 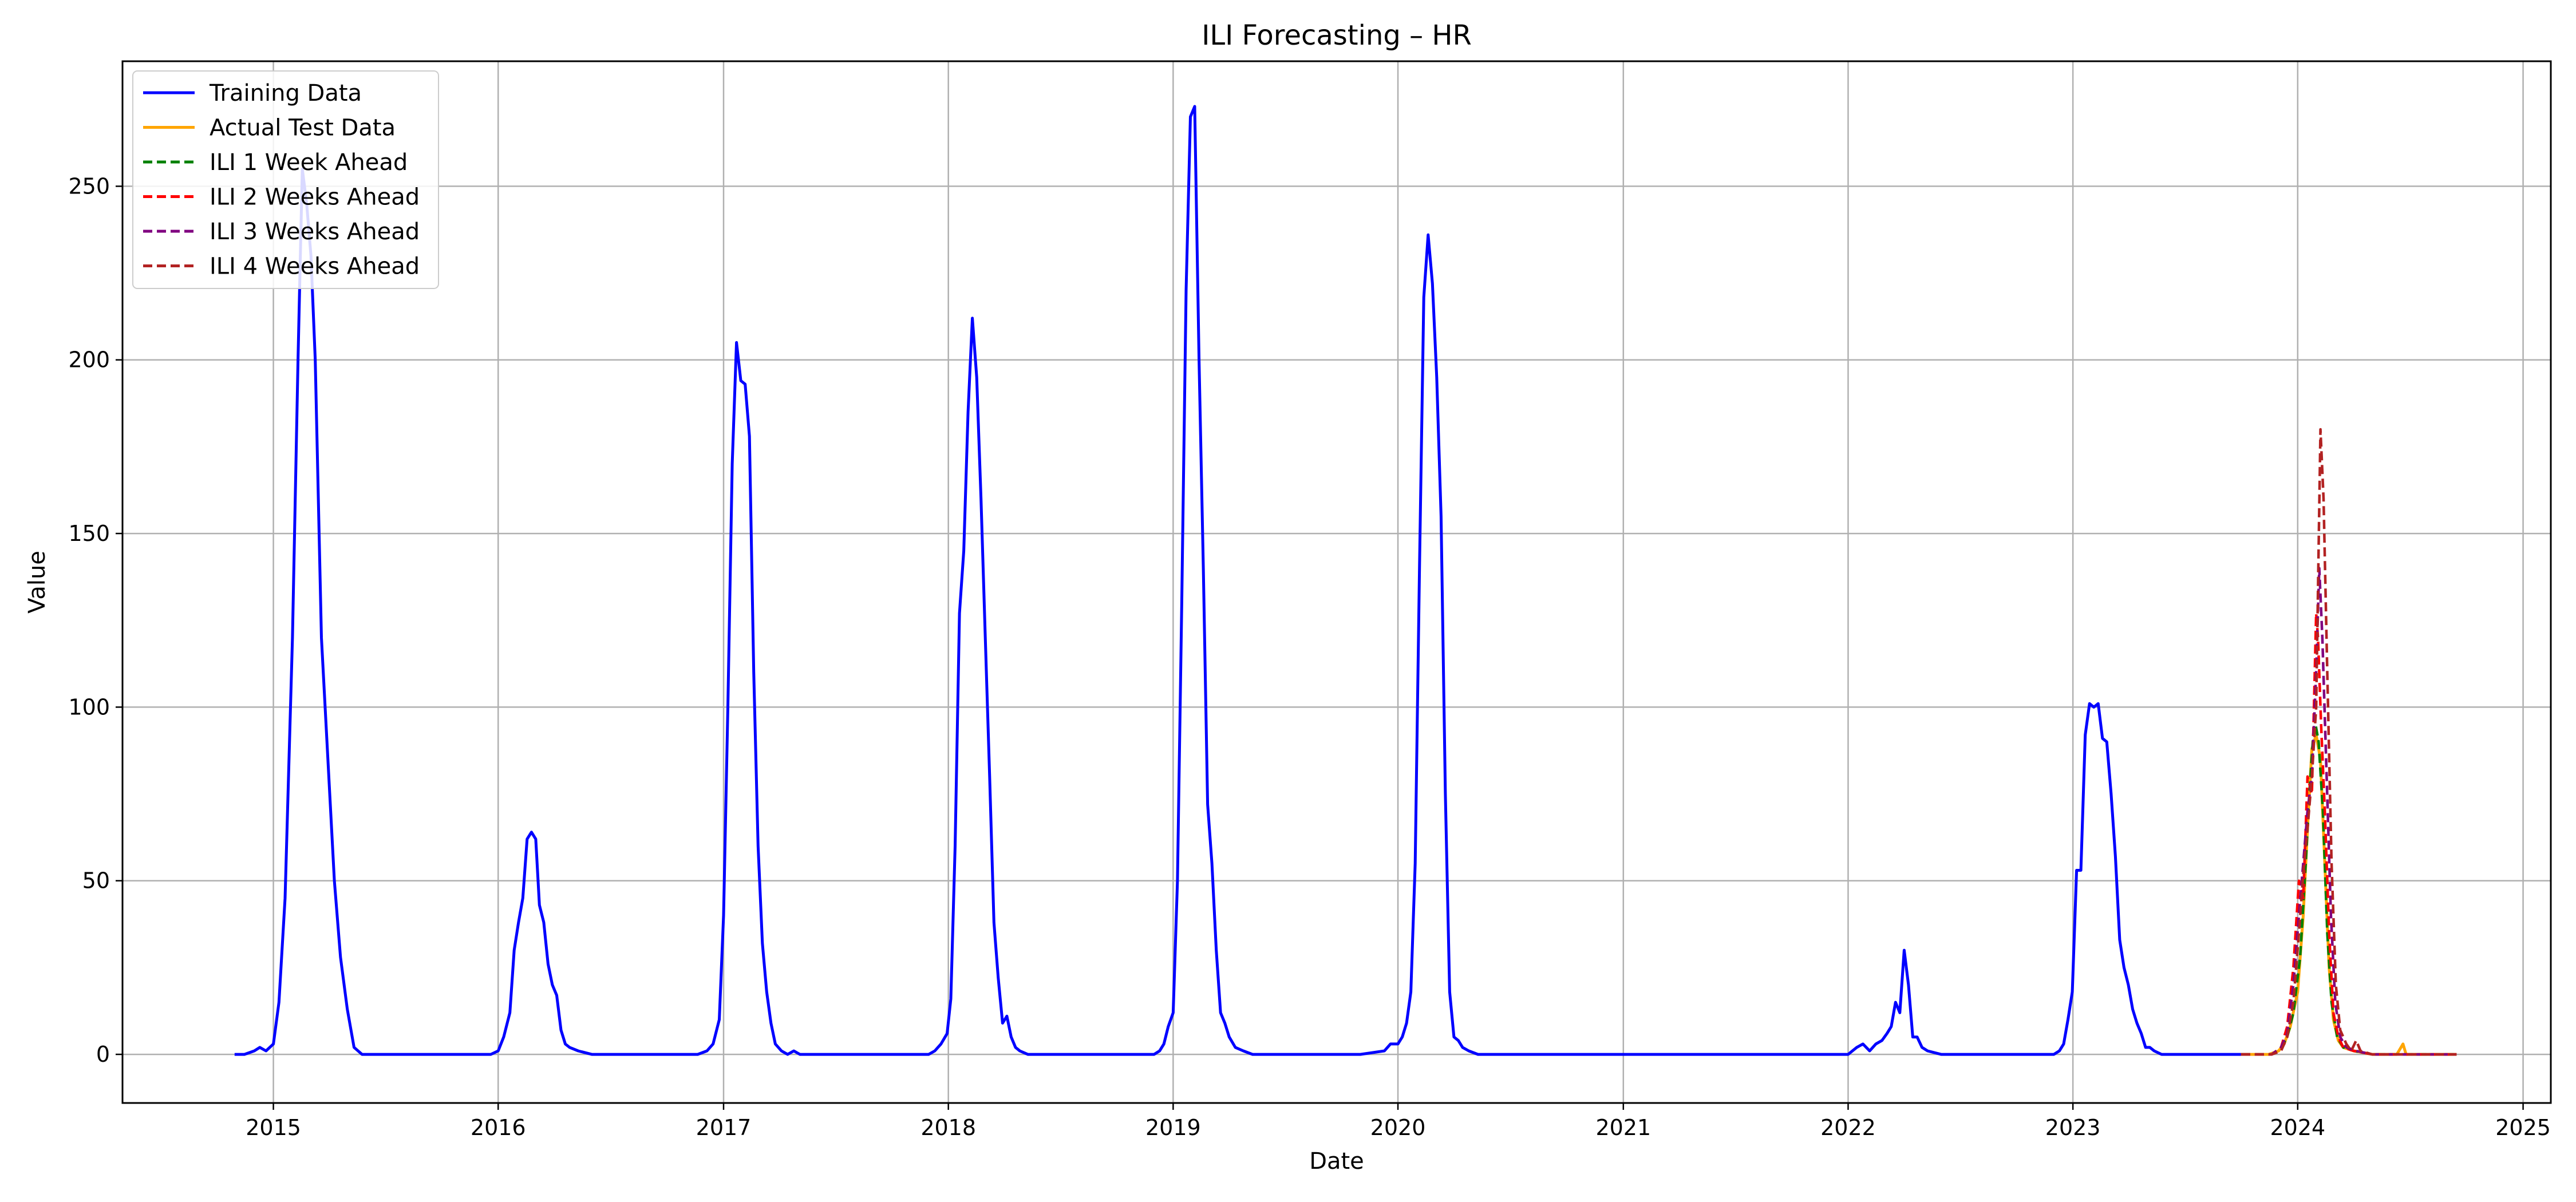 I want to click on x-tick-label: 2020, so click(x=1398, y=1127).